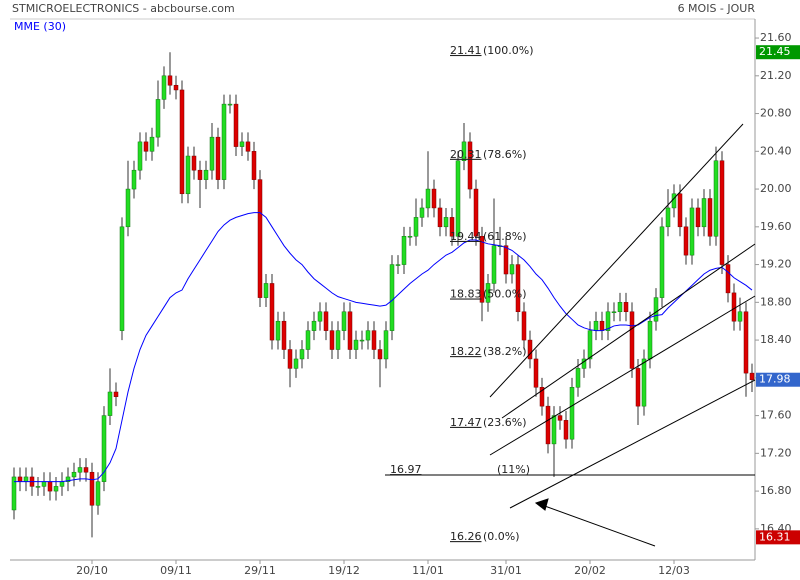  What do you see at coordinates (776, 188) in the screenshot?
I see `y-tick-label: 20.00` at bounding box center [776, 188].